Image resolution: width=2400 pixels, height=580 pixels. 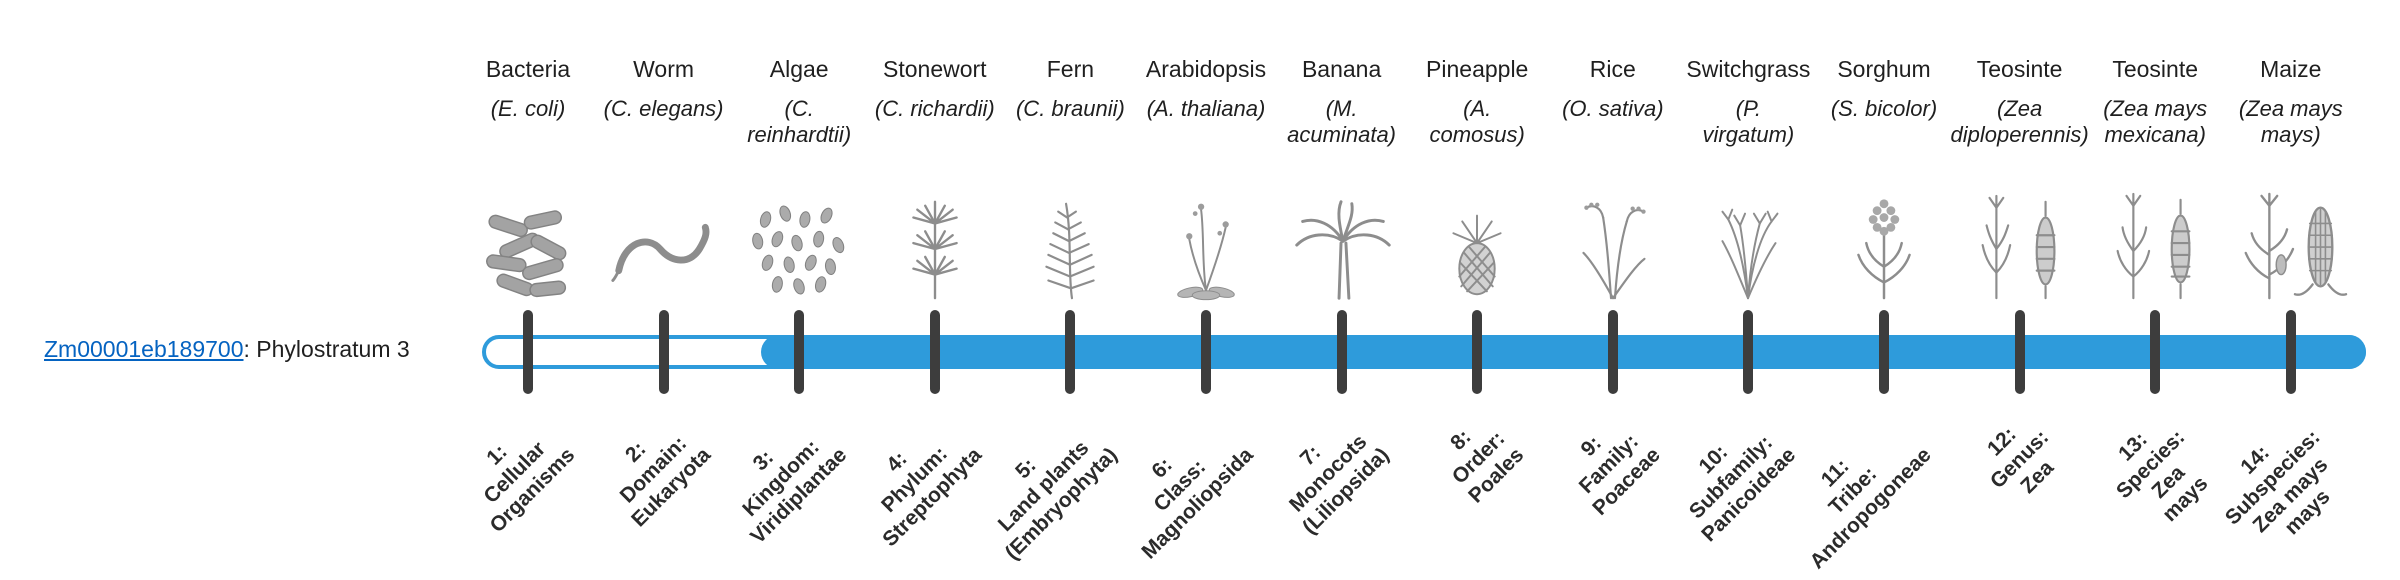 What do you see at coordinates (1477, 249) in the screenshot?
I see `pineapple-icon` at bounding box center [1477, 249].